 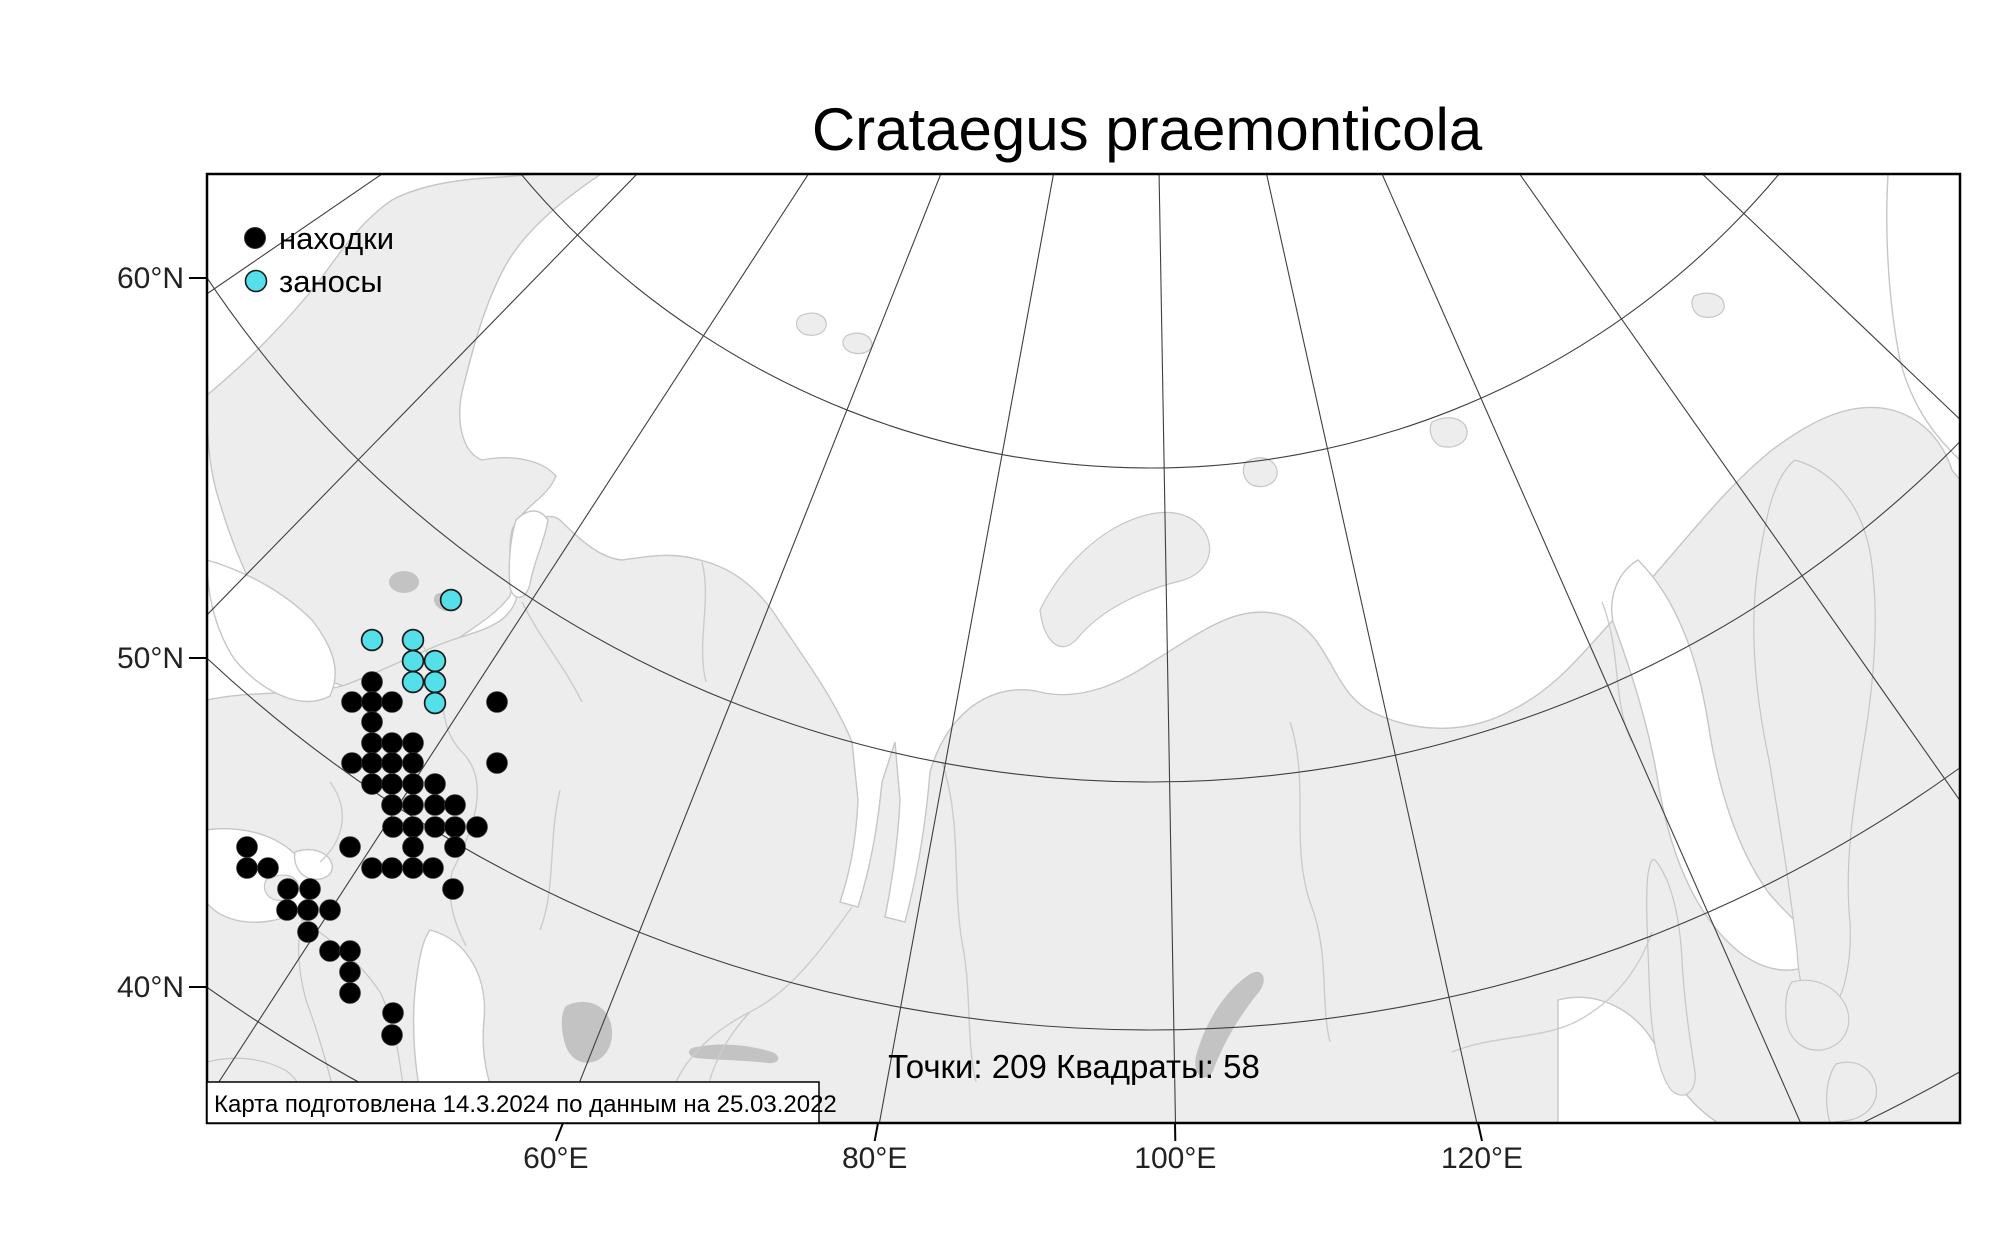 I want to click on introductions-legend-label: заносы, so click(x=331, y=281).